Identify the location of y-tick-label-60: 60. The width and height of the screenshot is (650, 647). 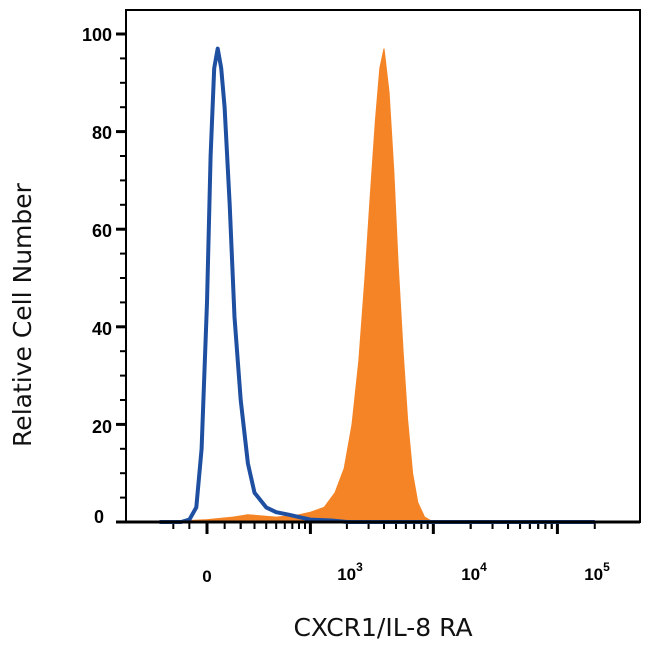
(102, 231).